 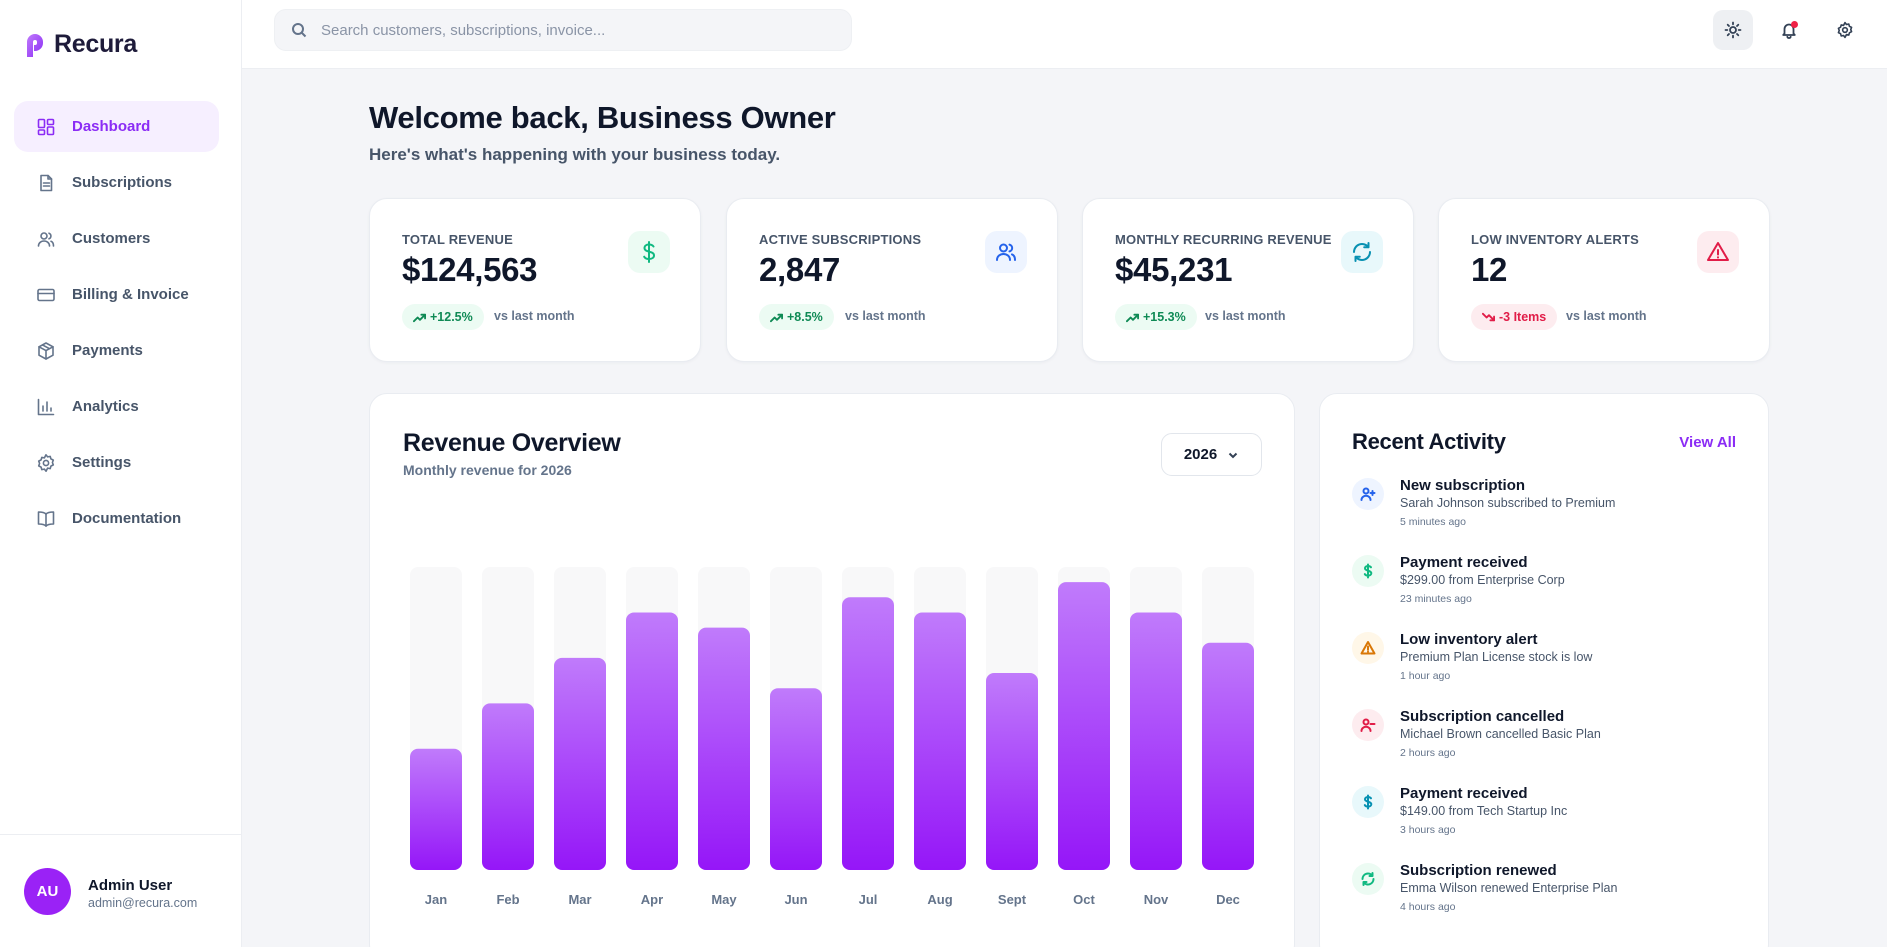 What do you see at coordinates (46, 183) in the screenshot?
I see `document-icon` at bounding box center [46, 183].